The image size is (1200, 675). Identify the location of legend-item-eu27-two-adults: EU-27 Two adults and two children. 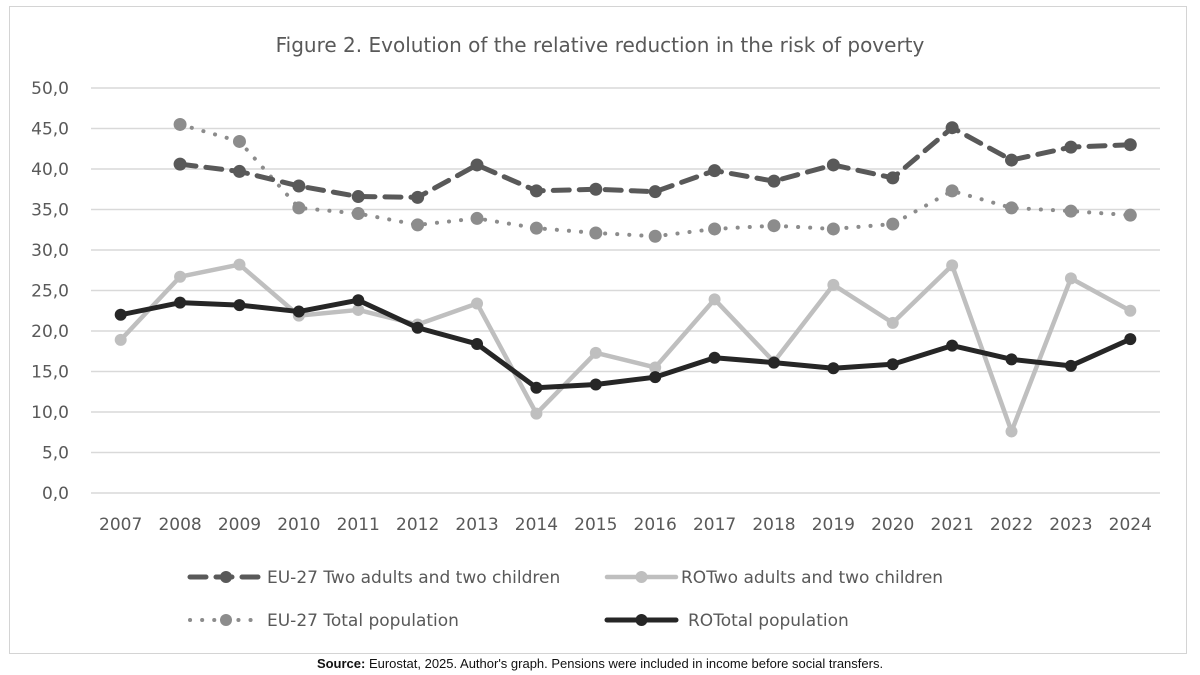
(373, 578).